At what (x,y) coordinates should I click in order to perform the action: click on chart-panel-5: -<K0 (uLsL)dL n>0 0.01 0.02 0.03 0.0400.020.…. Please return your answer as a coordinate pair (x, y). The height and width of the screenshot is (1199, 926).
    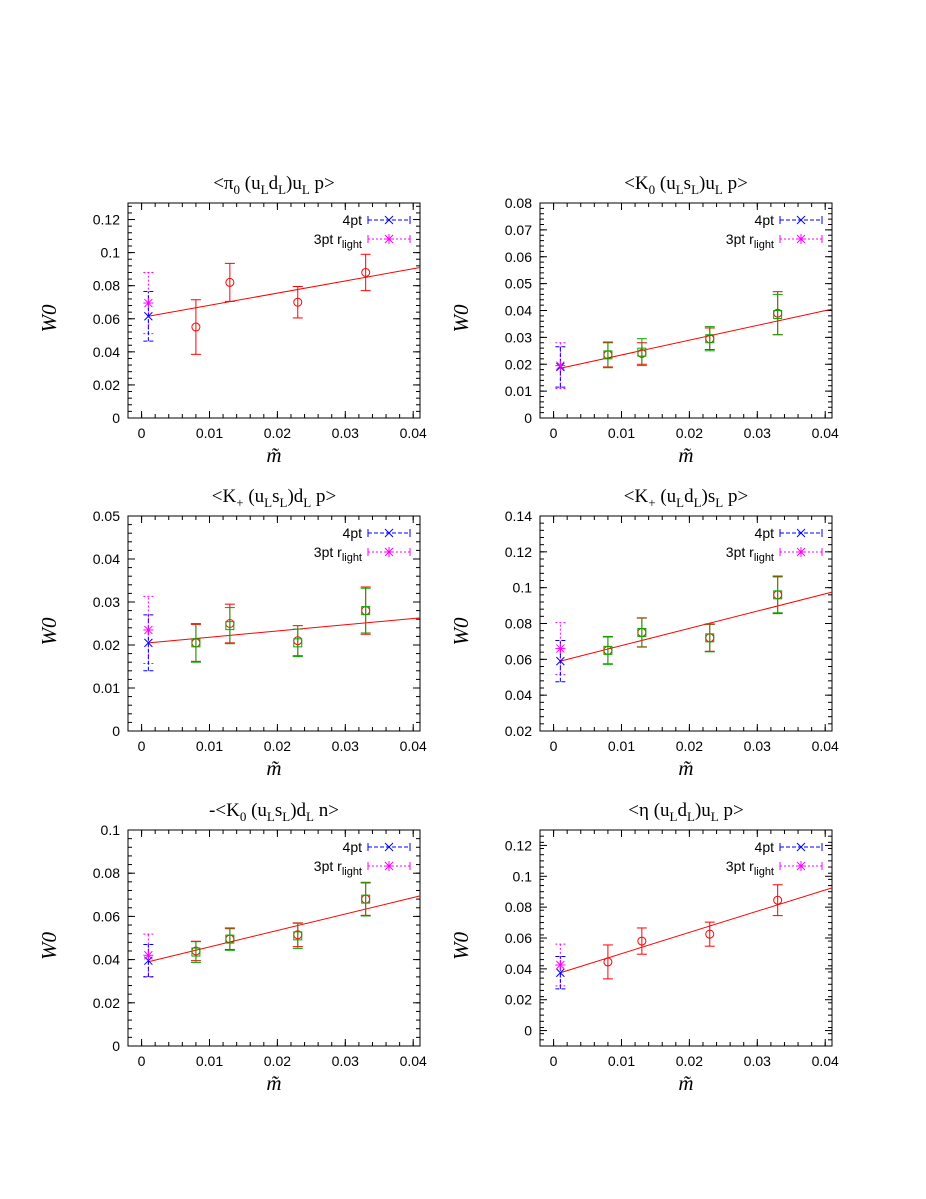
    Looking at the image, I should click on (232, 947).